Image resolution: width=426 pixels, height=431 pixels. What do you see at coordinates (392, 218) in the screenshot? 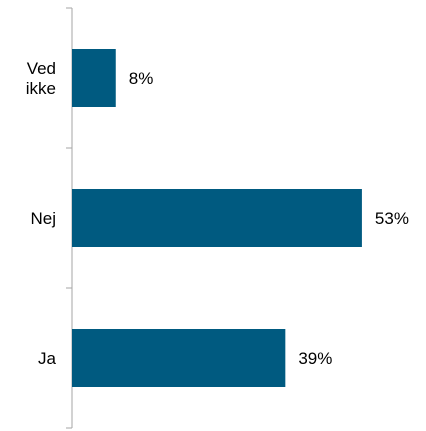
I see `data-label: 53%` at bounding box center [392, 218].